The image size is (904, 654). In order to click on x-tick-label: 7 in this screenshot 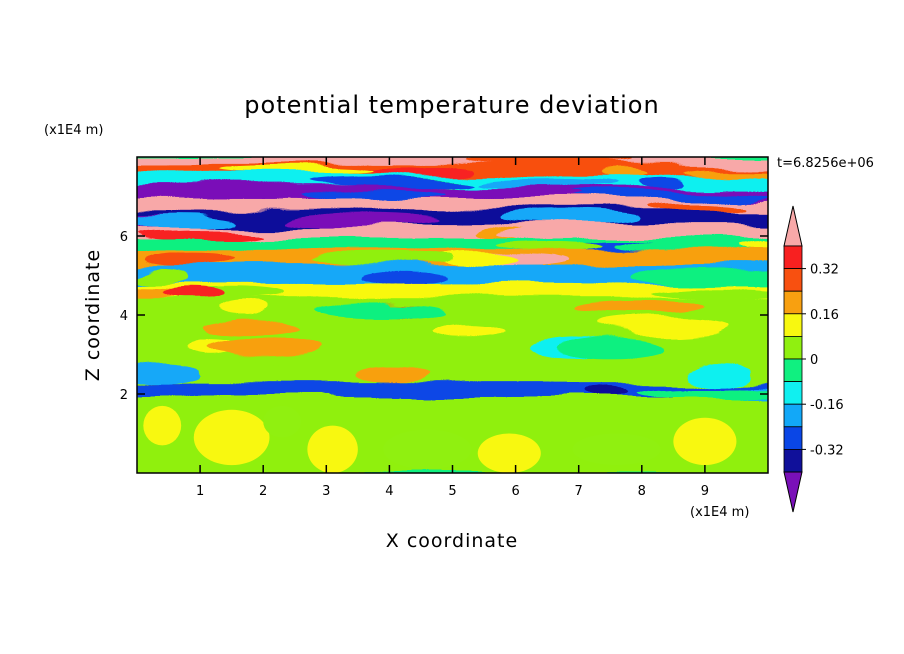, I will do `click(579, 491)`.